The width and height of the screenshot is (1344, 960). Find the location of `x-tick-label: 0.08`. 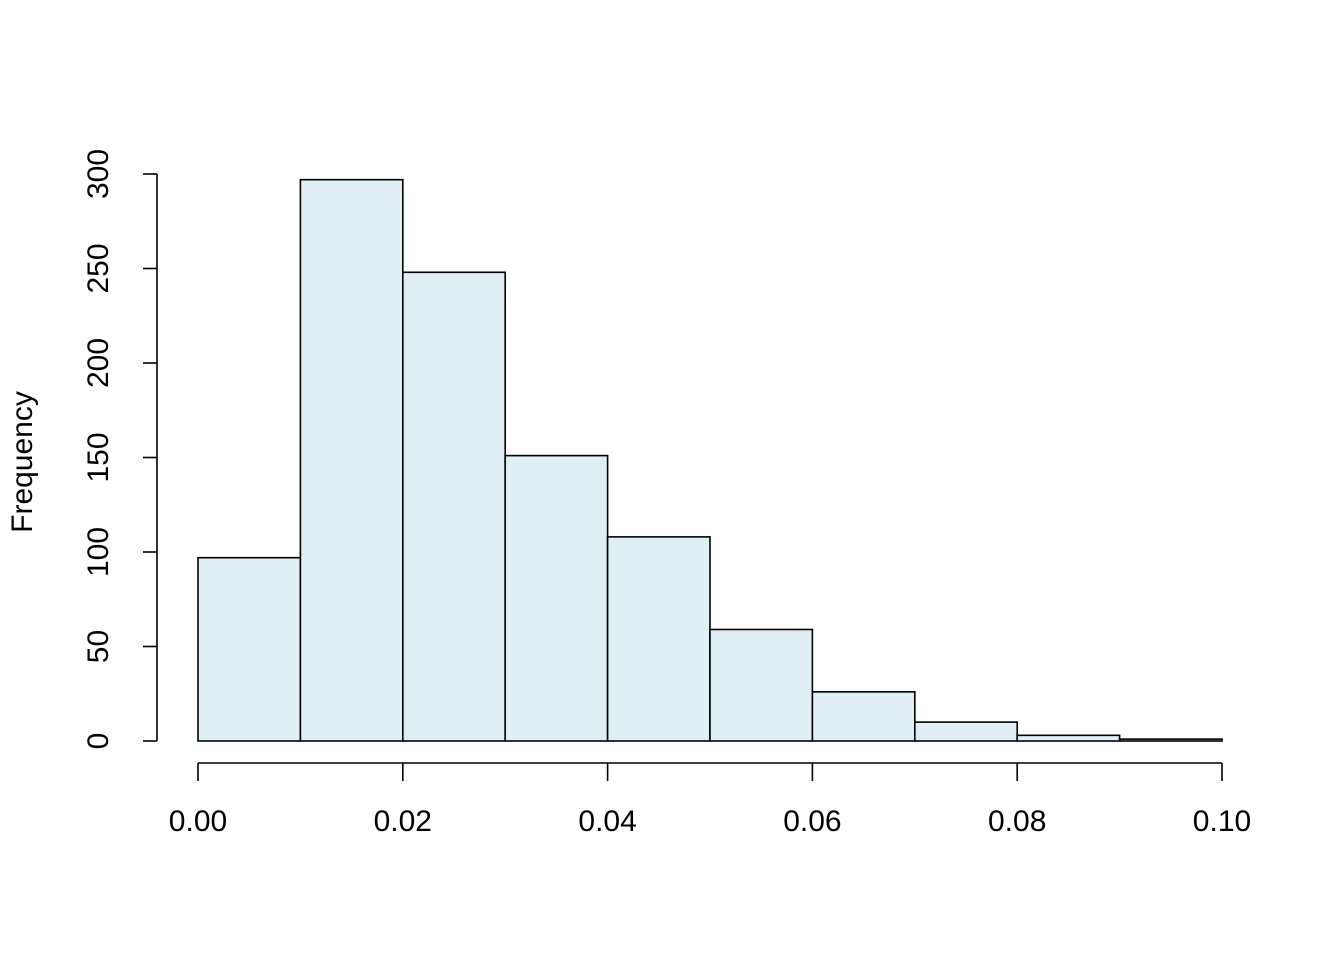

x-tick-label: 0.08 is located at coordinates (1017, 821).